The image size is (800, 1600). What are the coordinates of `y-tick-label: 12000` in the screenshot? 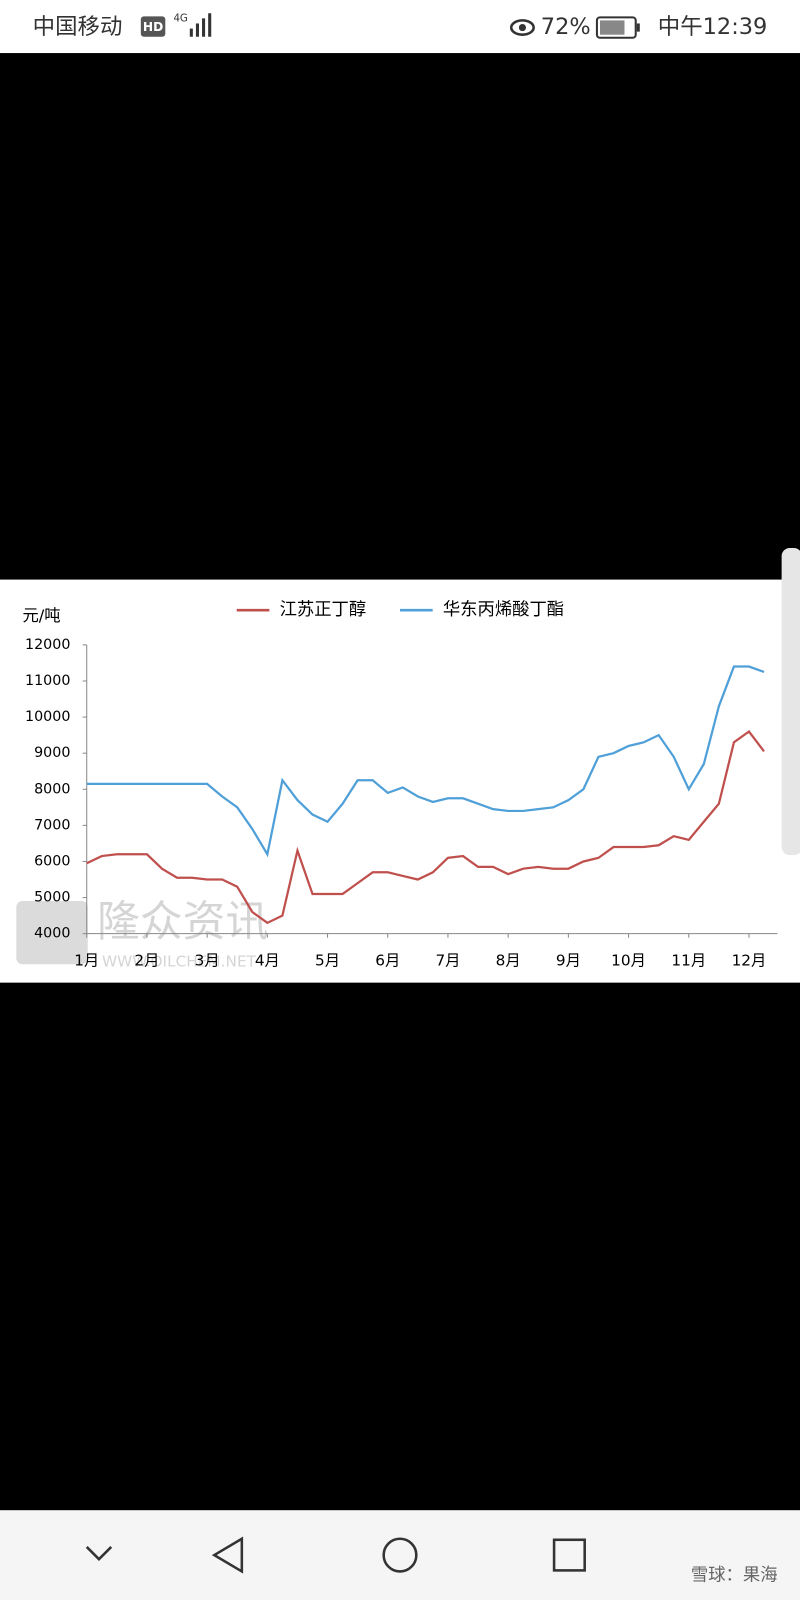 It's located at (47, 645).